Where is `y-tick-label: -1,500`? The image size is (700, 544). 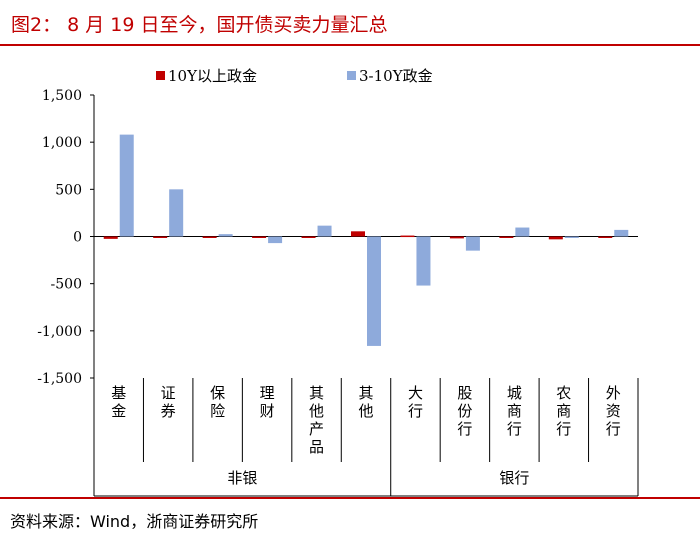
y-tick-label: -1,500 is located at coordinates (59, 379).